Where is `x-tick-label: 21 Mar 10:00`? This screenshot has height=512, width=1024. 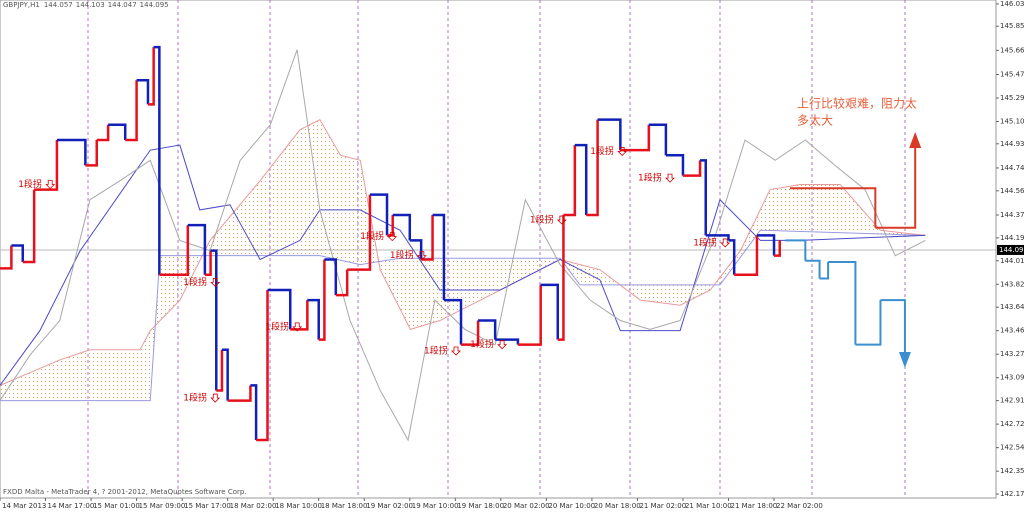
x-tick-label: 21 Mar 10:00 is located at coordinates (708, 506).